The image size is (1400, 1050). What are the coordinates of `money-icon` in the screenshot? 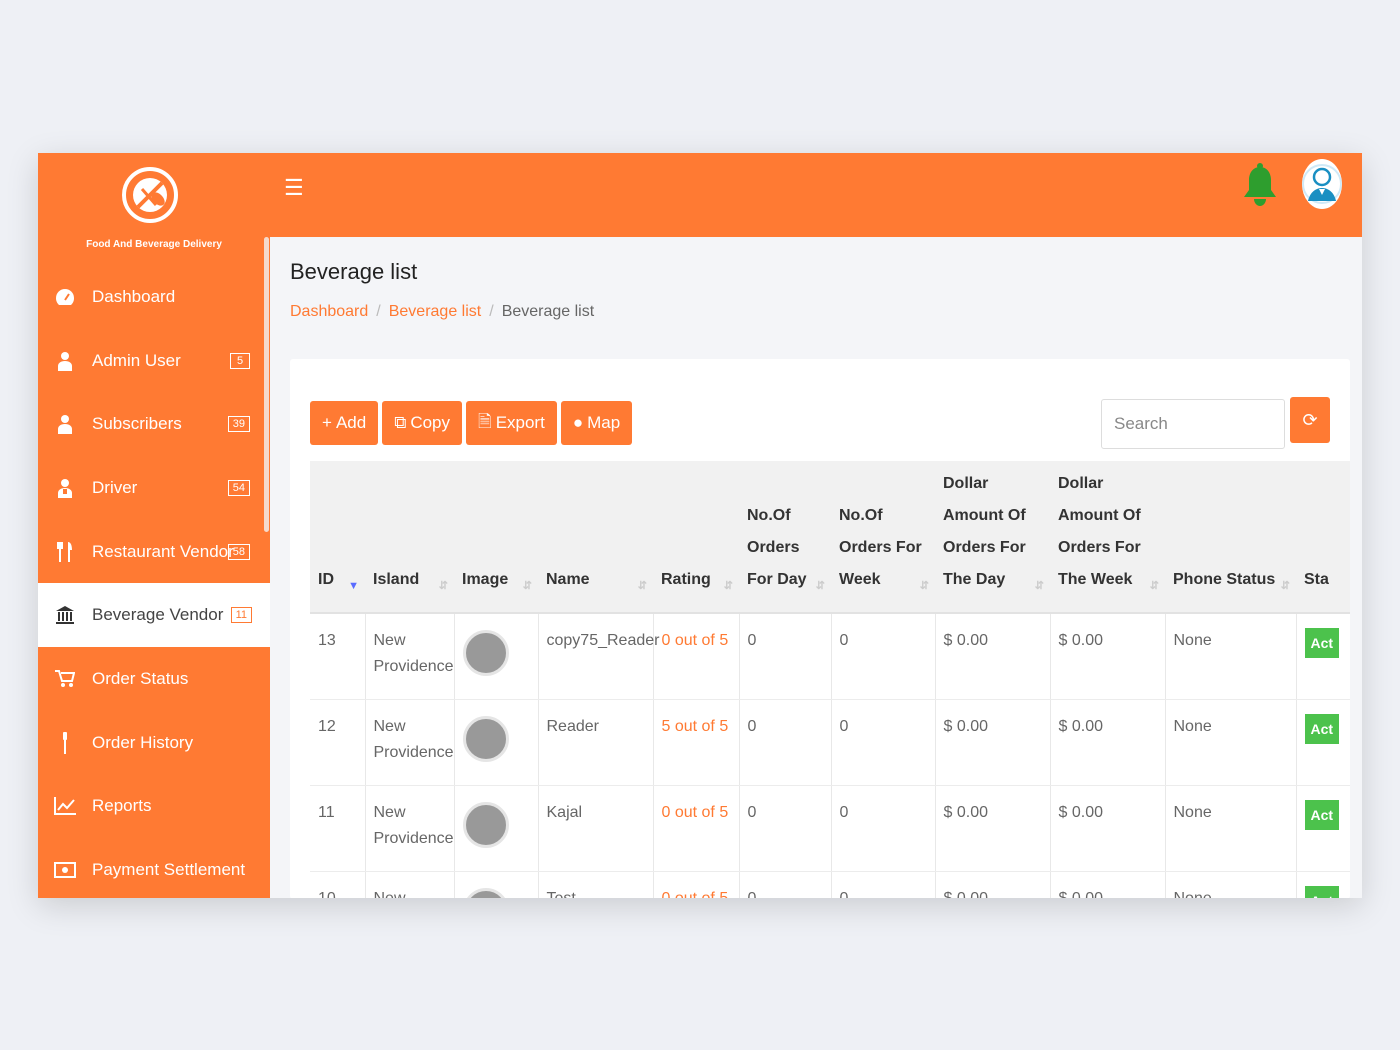 It's located at (65, 870).